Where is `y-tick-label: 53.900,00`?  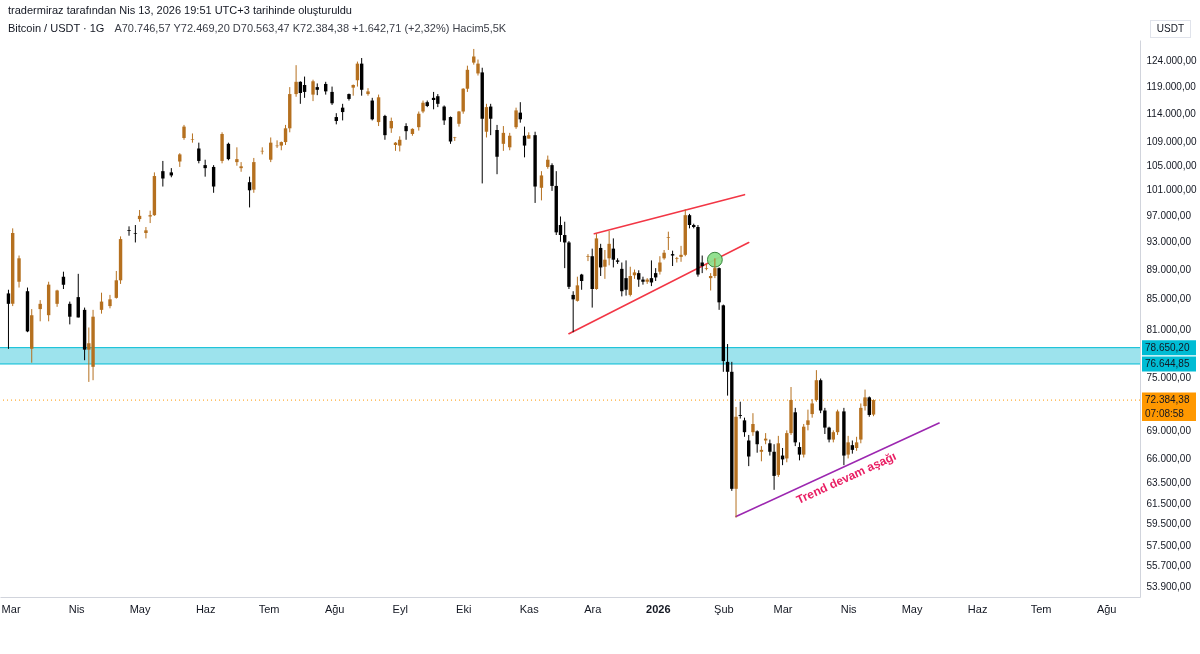
y-tick-label: 53.900,00 is located at coordinates (1169, 586).